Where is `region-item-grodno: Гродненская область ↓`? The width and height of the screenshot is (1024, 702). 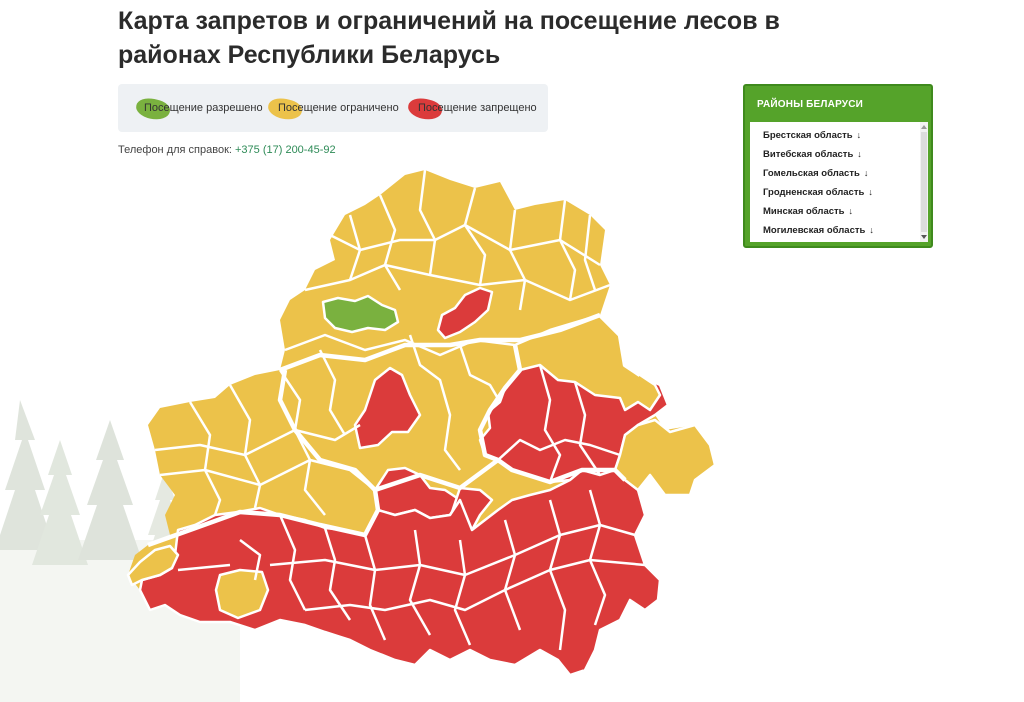
region-item-grodno: Гродненская область ↓ is located at coordinates (818, 192).